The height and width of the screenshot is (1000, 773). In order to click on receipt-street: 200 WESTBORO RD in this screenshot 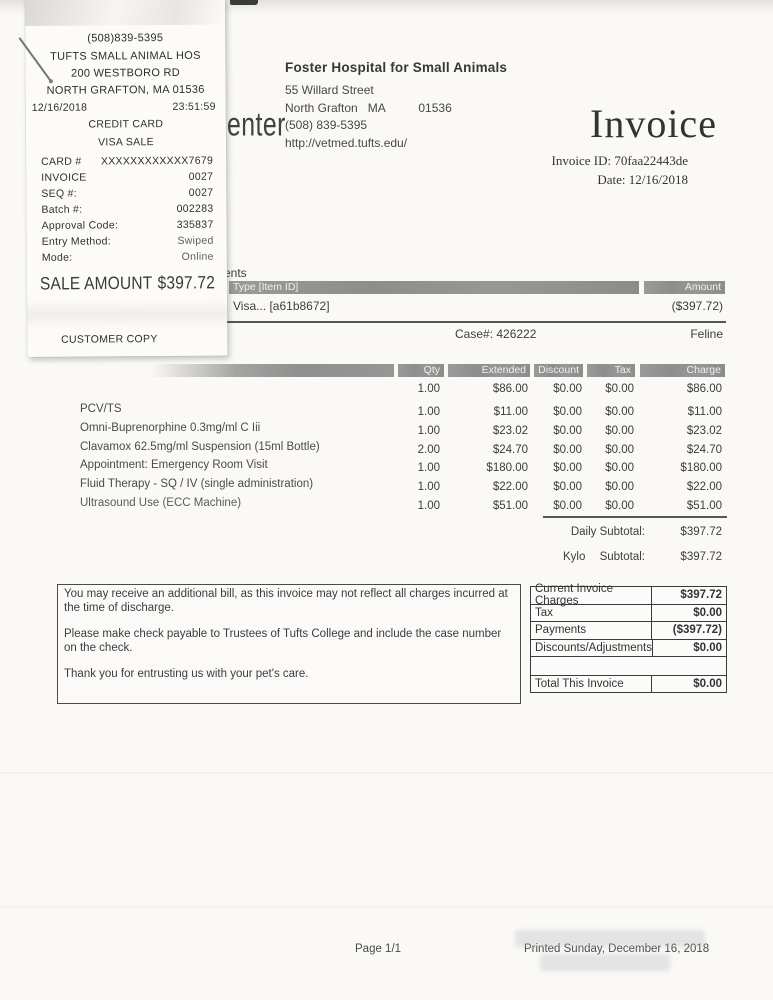, I will do `click(125, 73)`.